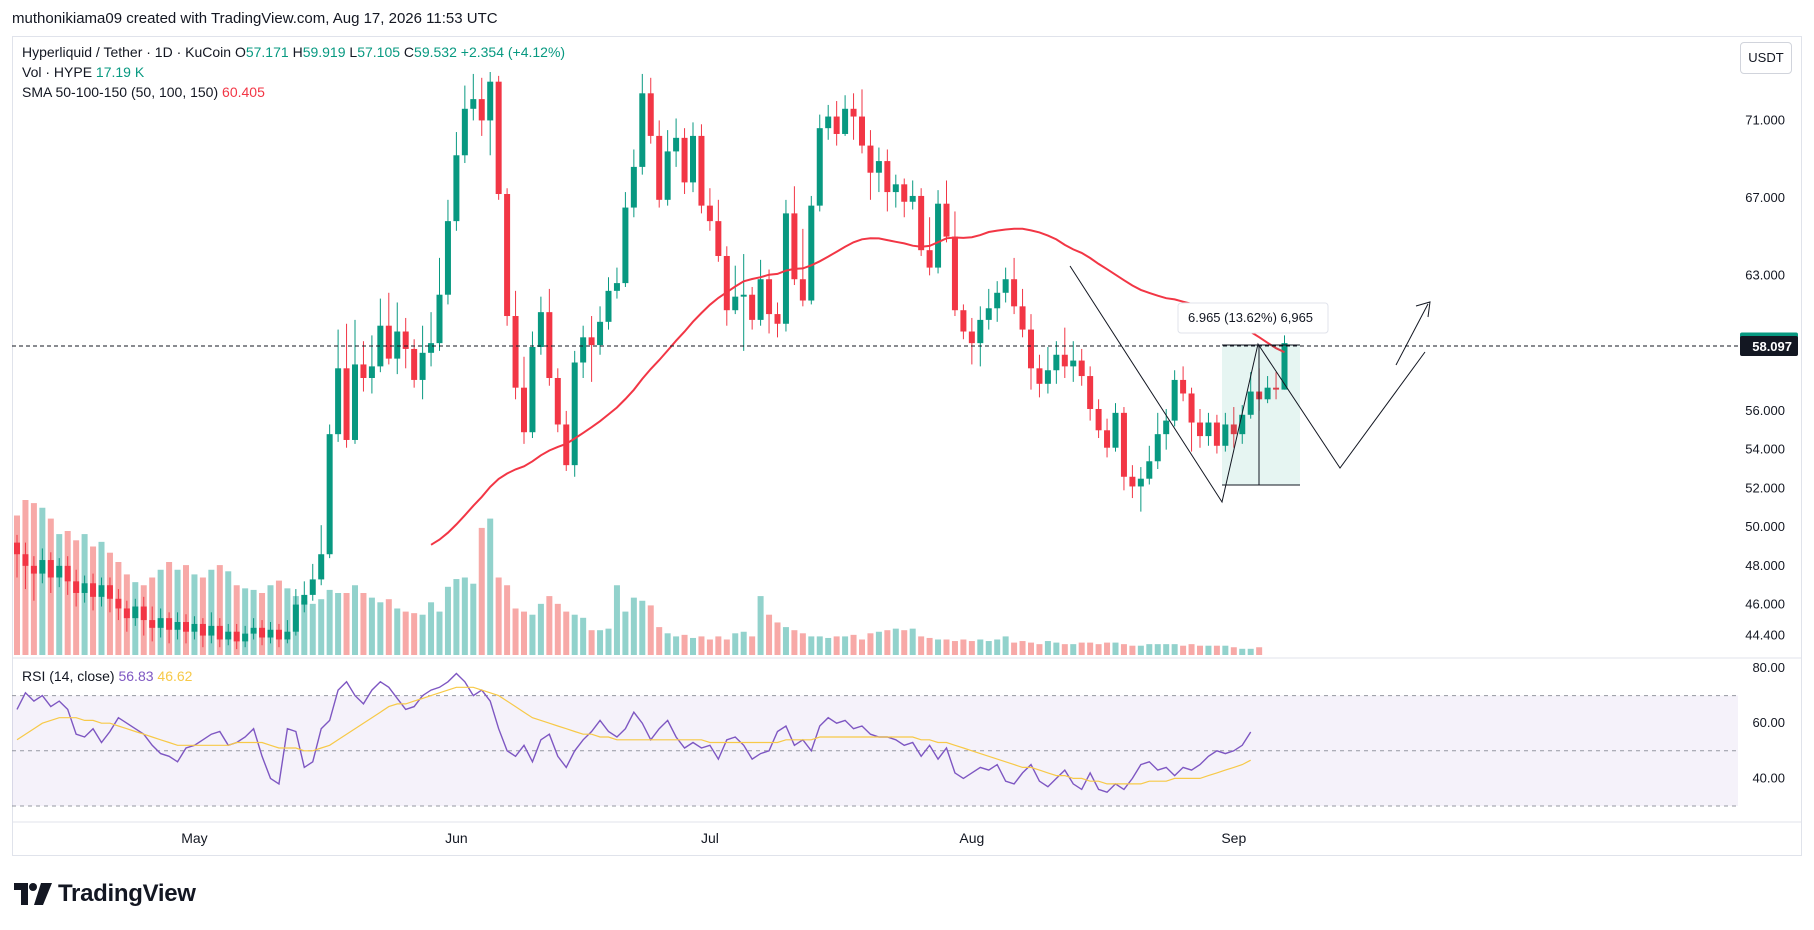  Describe the element at coordinates (120, 72) in the screenshot. I see `volume-value: 17.19 K` at that location.